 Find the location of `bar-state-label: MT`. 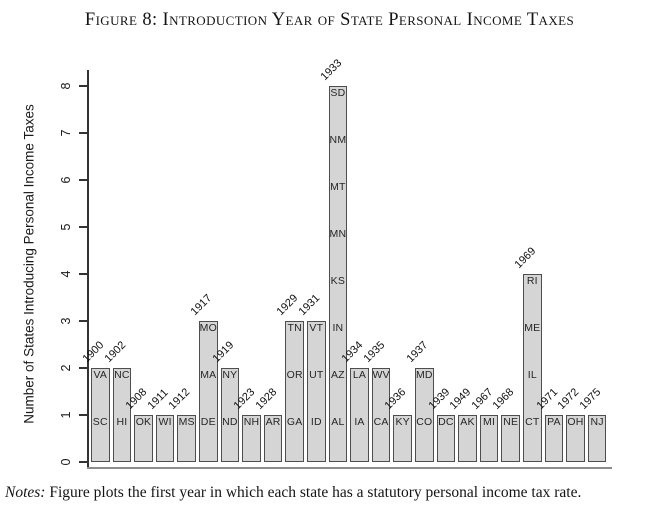

bar-state-label: MT is located at coordinates (338, 187).